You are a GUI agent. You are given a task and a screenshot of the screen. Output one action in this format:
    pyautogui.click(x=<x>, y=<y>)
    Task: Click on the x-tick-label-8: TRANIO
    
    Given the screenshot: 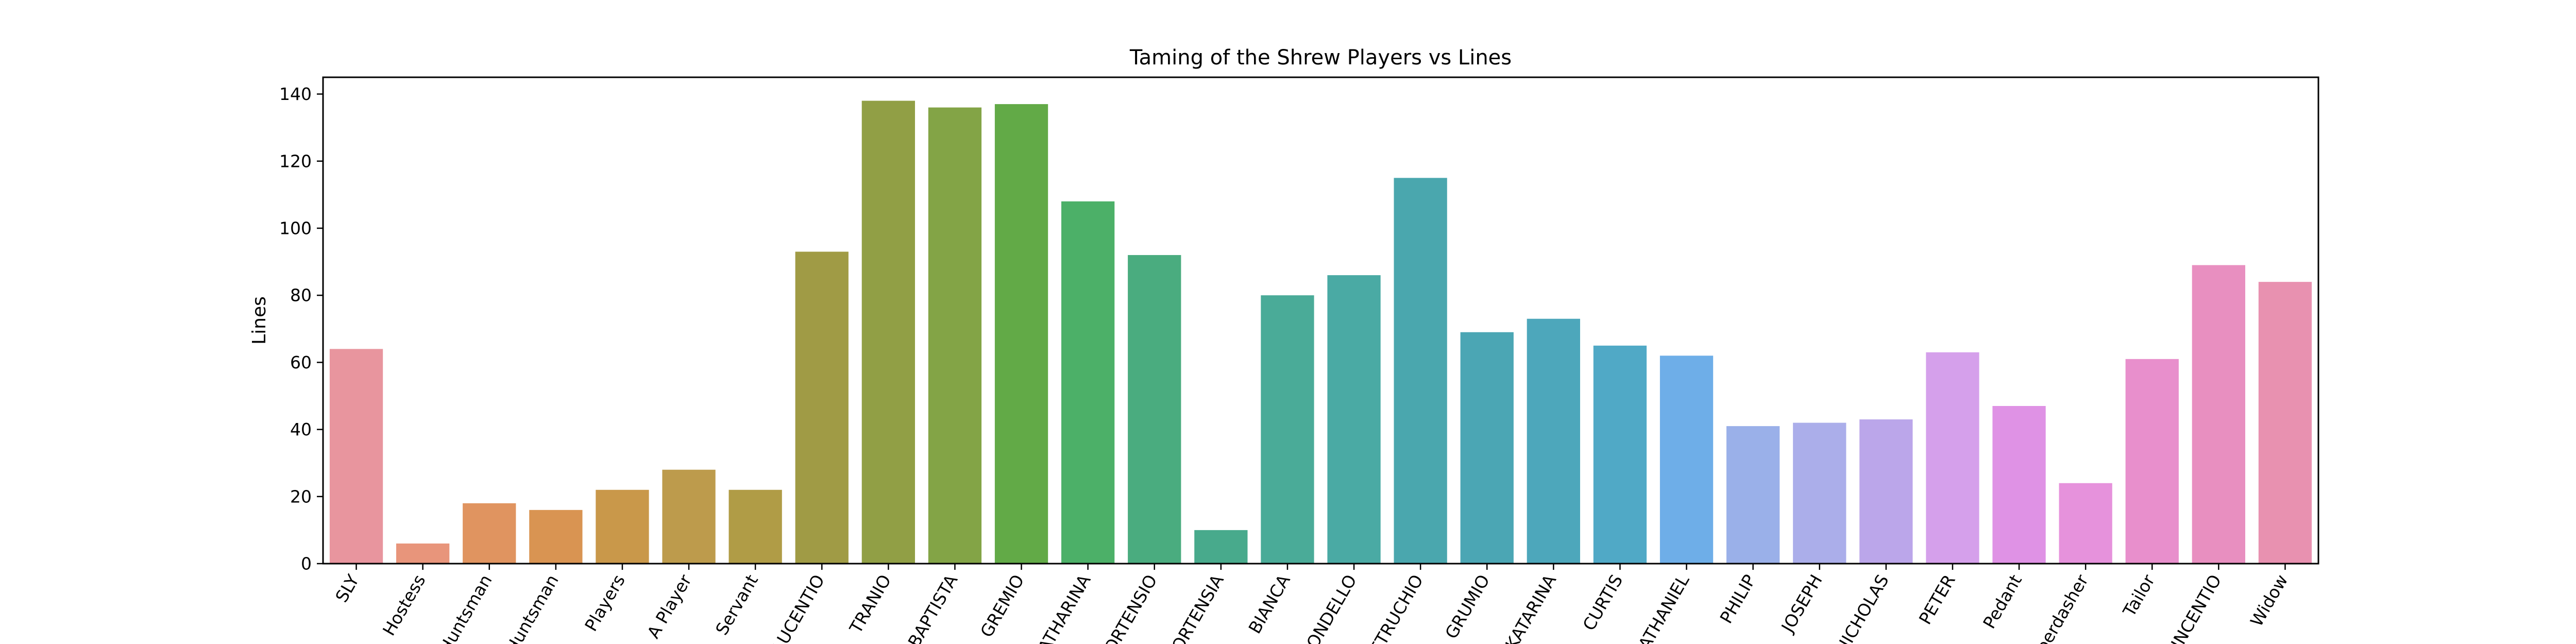 What is the action you would take?
    pyautogui.click(x=870, y=604)
    